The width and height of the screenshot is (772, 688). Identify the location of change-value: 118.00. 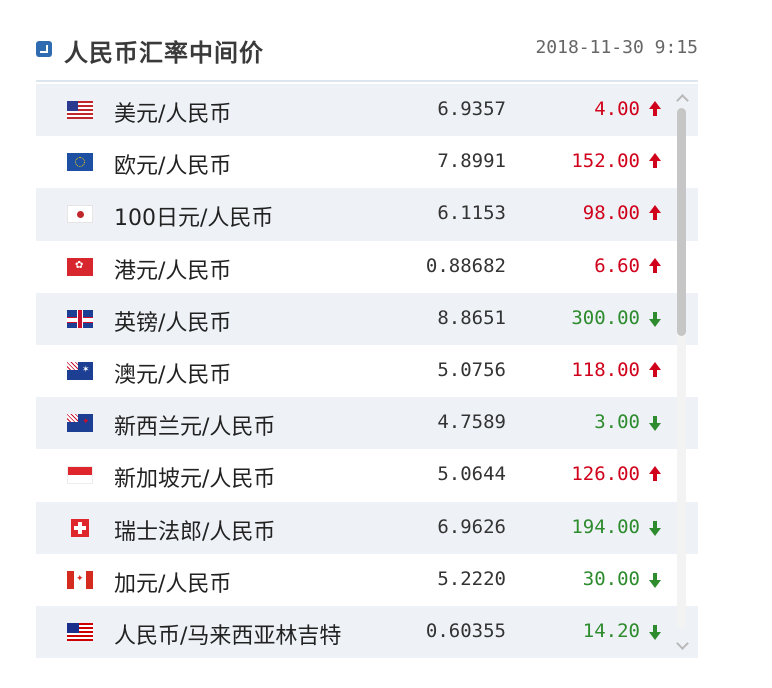
(605, 369).